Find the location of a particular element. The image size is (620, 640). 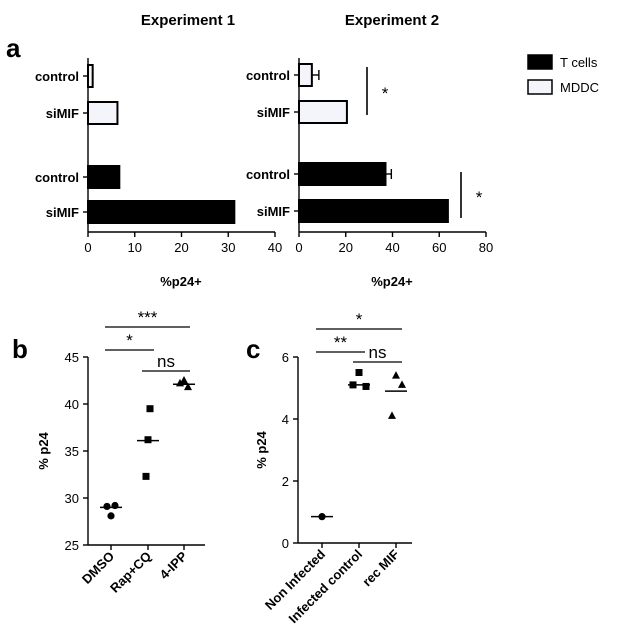

legend-swatch-mddc is located at coordinates (540, 87).